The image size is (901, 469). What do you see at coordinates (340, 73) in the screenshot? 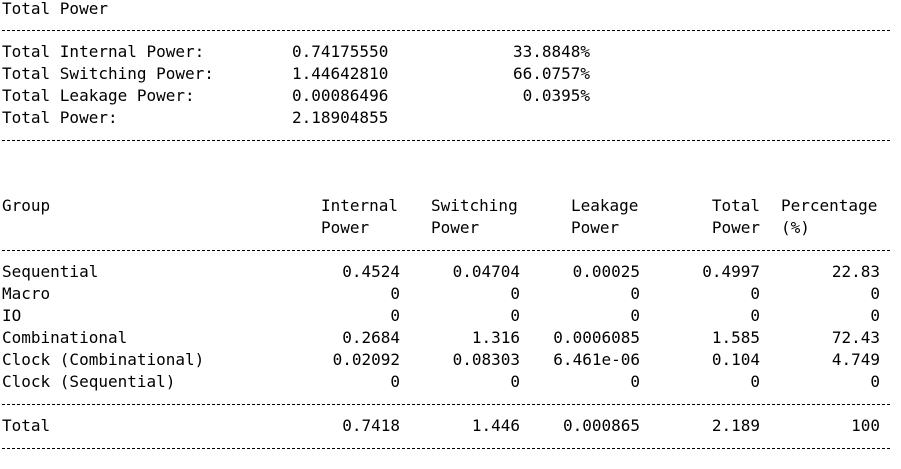
I see `summary-switching-value: 1.44642810` at bounding box center [340, 73].